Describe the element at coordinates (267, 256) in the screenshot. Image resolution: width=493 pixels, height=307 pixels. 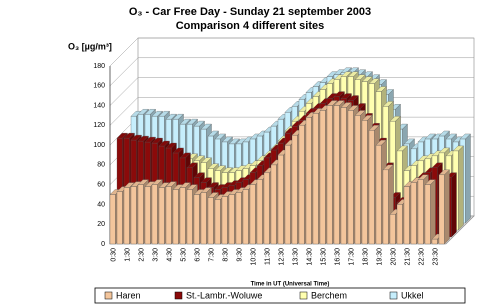
I see `x-tick-label: 11:30` at that location.